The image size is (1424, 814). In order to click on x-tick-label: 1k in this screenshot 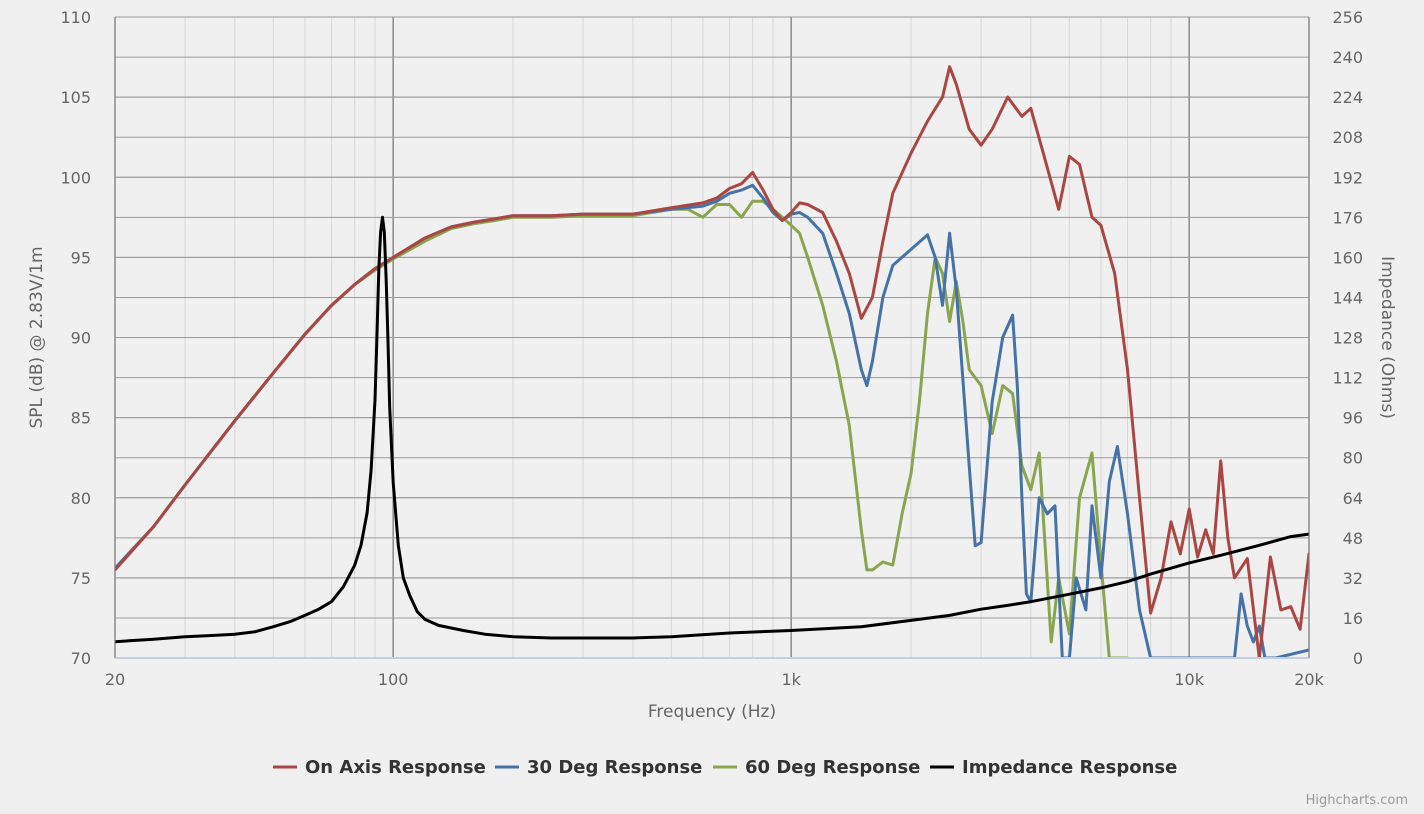, I will do `click(791, 679)`.